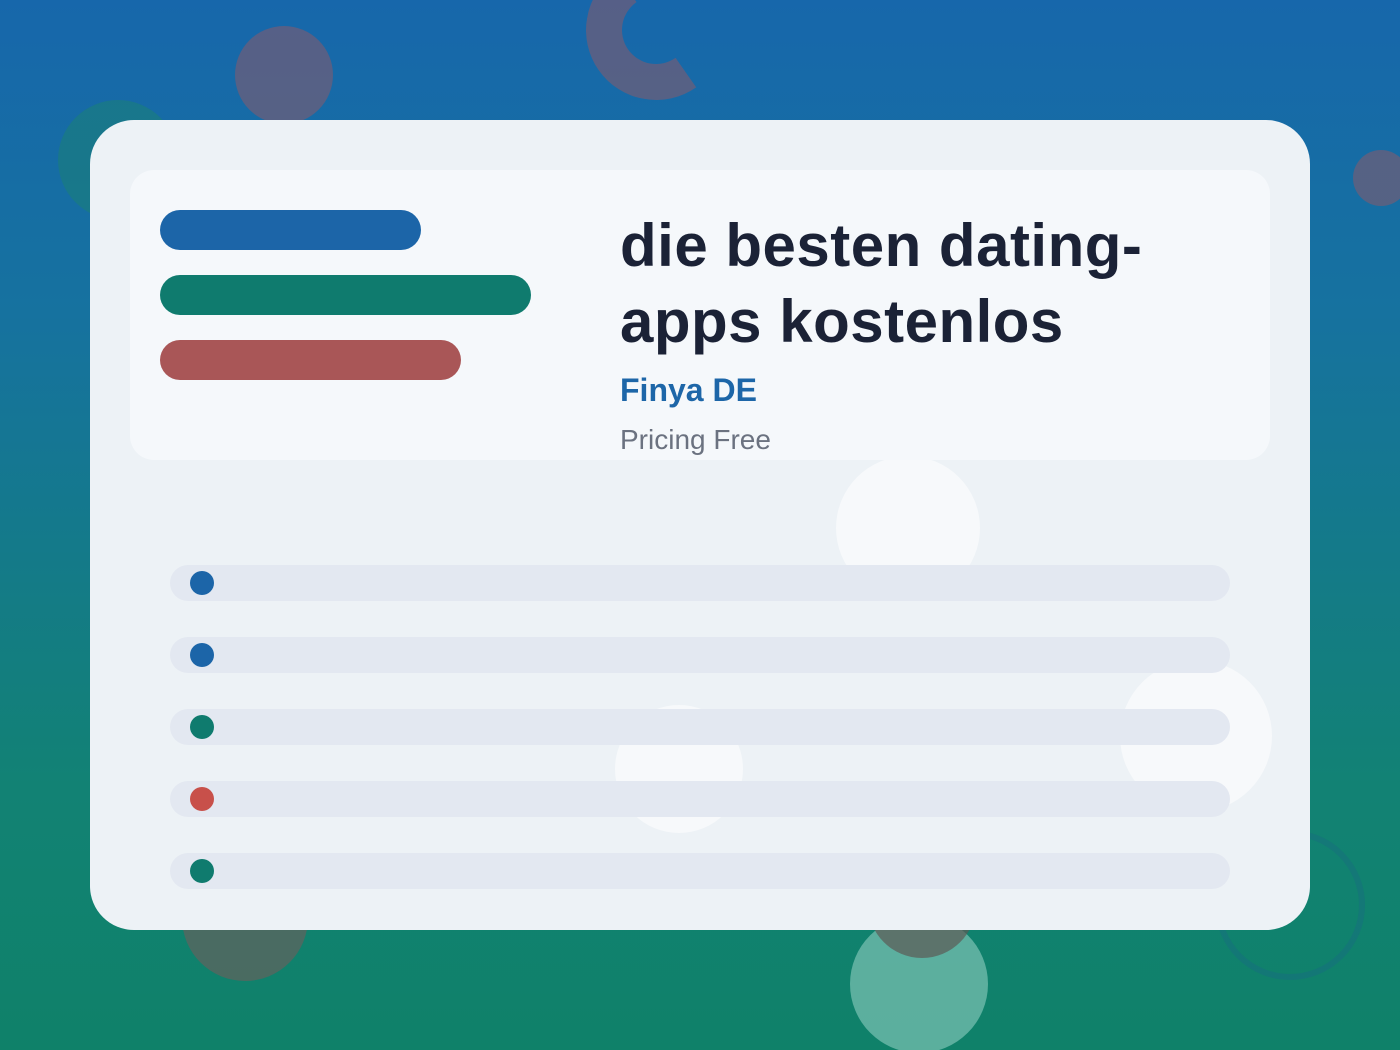 The height and width of the screenshot is (1050, 1400). I want to click on page-title: die besten dating-apps kostenlos, so click(881, 283).